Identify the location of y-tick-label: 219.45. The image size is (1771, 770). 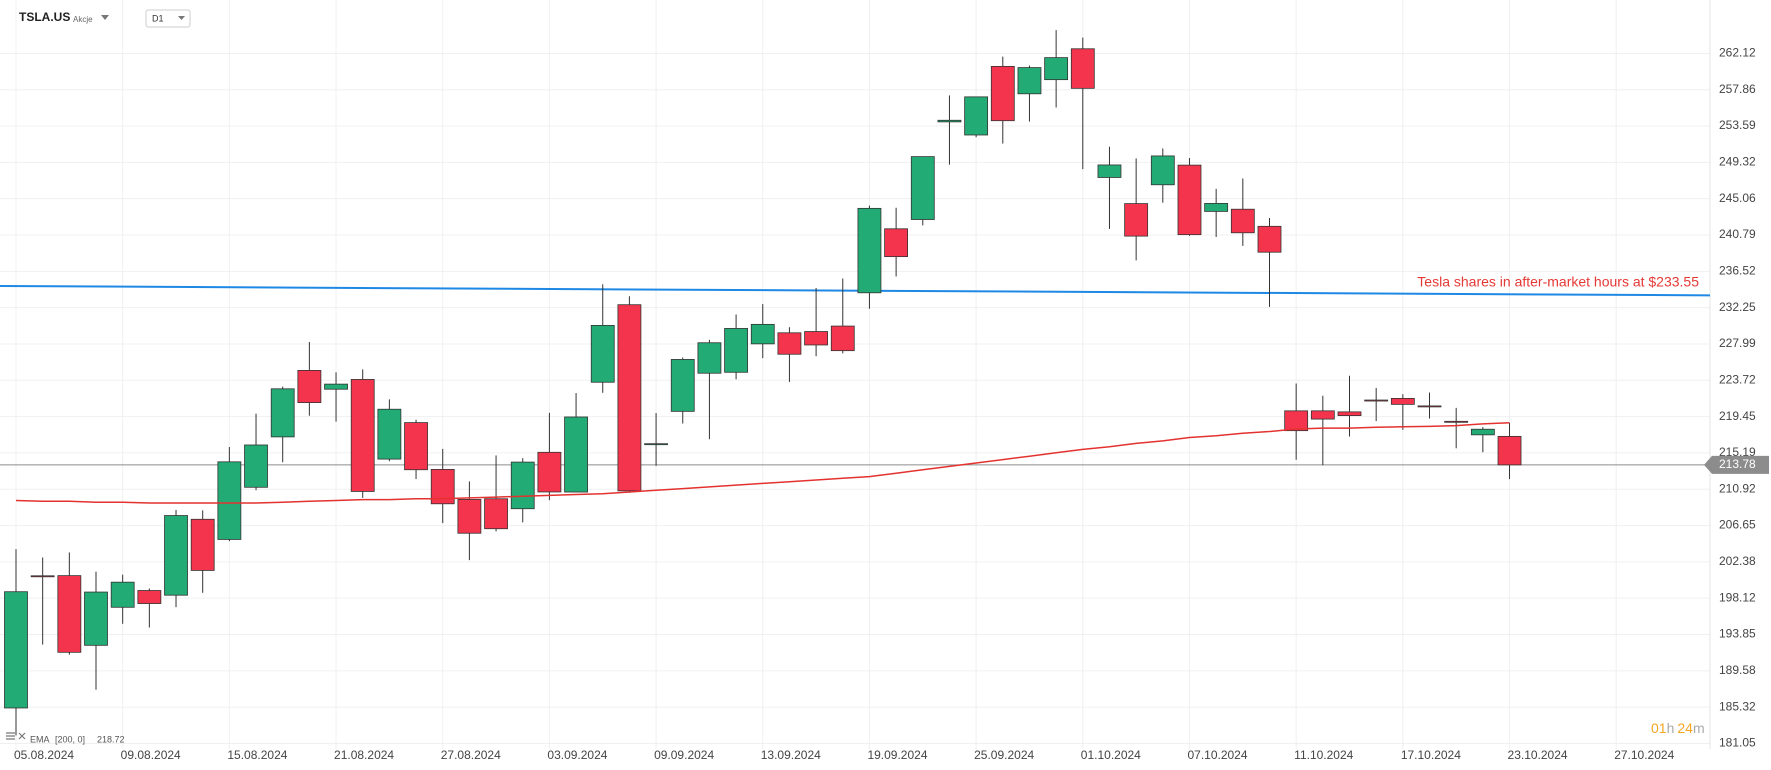
(1737, 416).